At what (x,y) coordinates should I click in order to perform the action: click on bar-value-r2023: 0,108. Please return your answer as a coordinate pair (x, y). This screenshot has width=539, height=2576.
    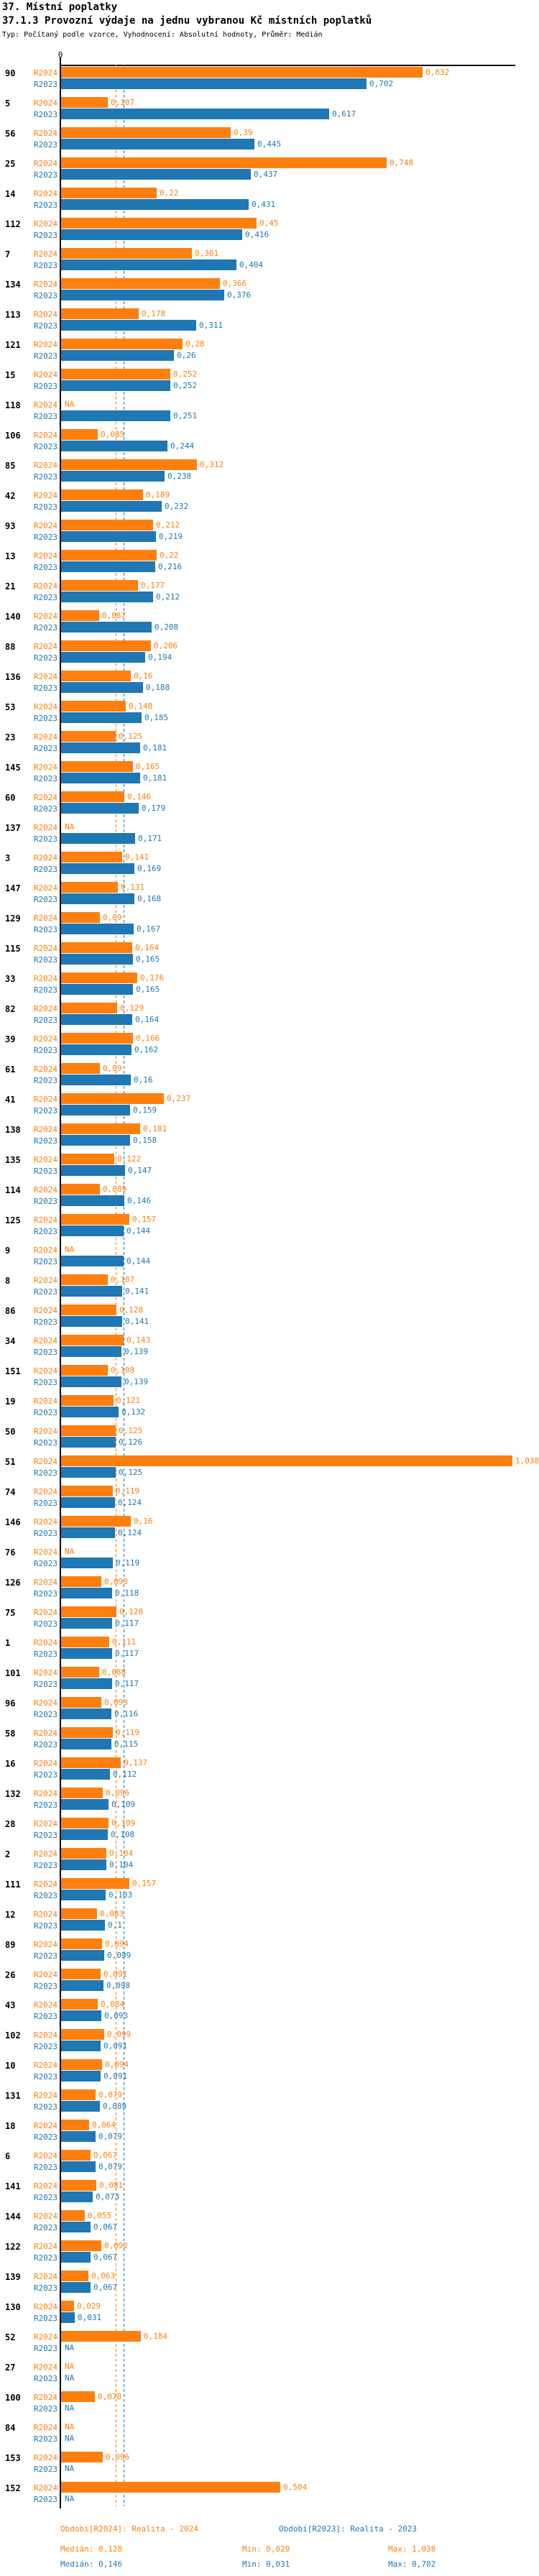
    Looking at the image, I should click on (123, 1834).